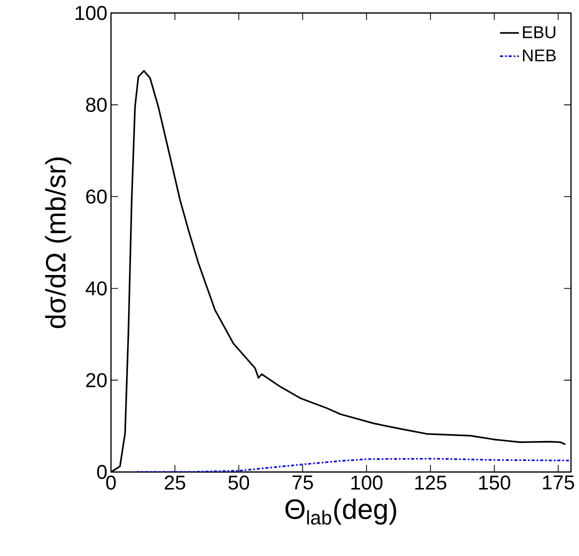  What do you see at coordinates (239, 483) in the screenshot?
I see `x-tick-label: 50` at bounding box center [239, 483].